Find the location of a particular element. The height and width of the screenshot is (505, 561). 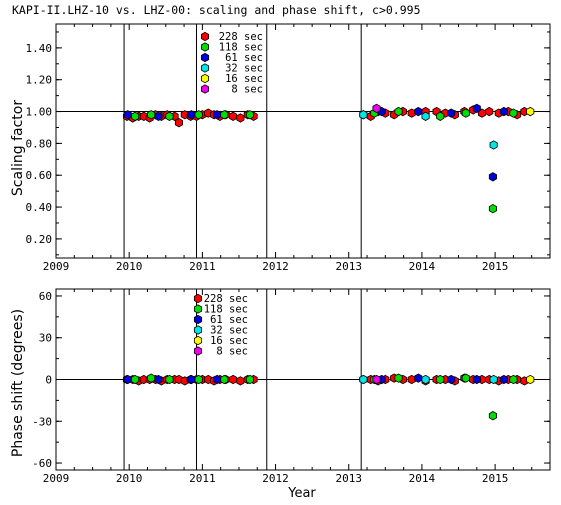

y-axis-label-phase: Phase shift (degrees) is located at coordinates (18, 383).